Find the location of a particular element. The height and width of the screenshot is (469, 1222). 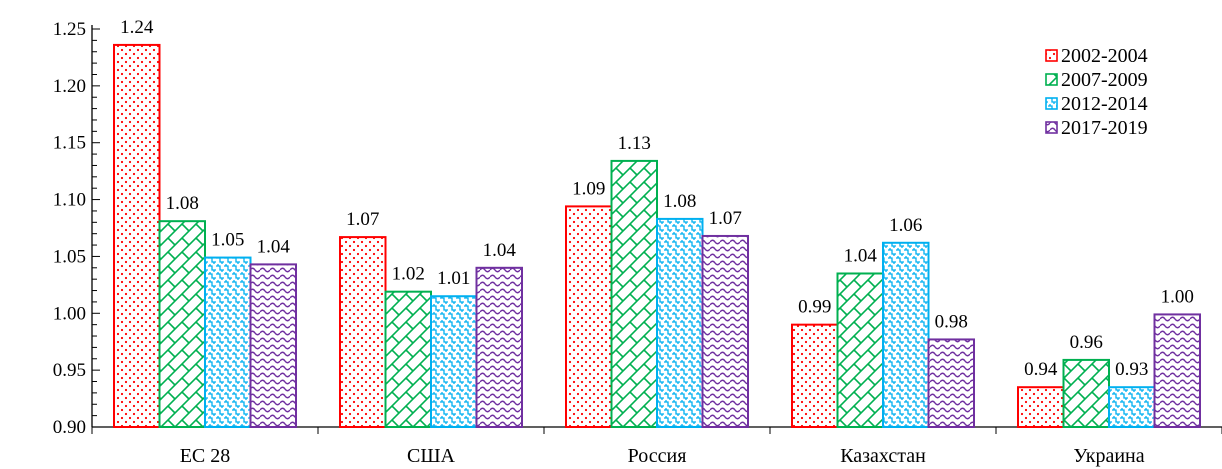

y-tick-label: 1.15 is located at coordinates (69, 143).